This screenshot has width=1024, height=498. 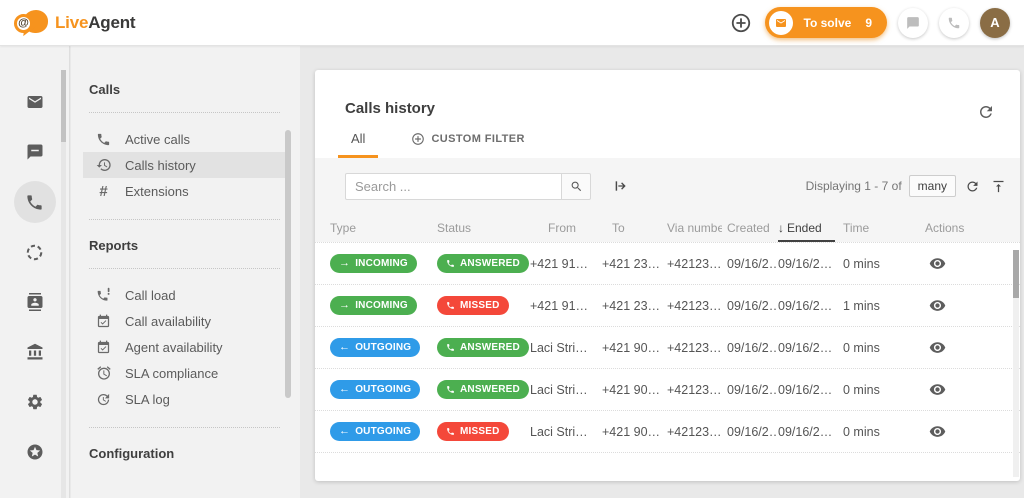 I want to click on active-rail-highlight, so click(x=34, y=202).